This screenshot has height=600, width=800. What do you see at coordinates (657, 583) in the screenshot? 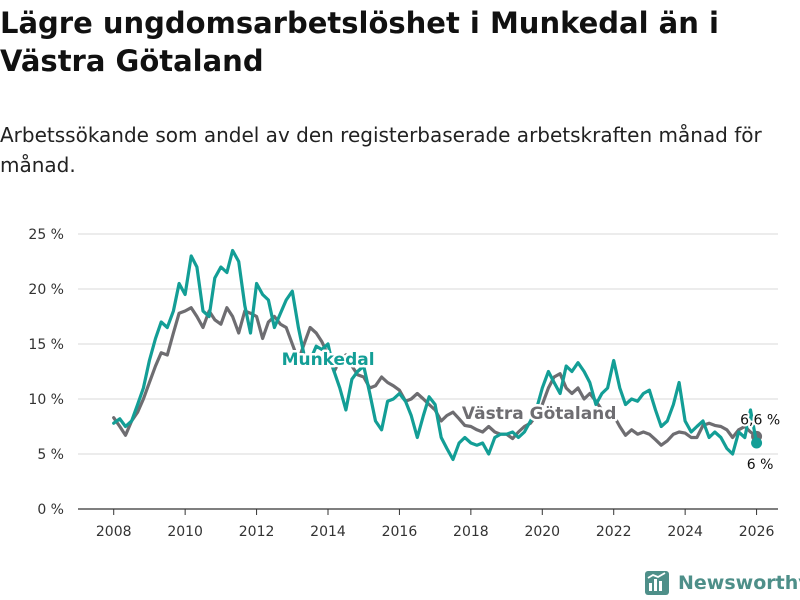
I see `newsworthy-logo-icon` at bounding box center [657, 583].